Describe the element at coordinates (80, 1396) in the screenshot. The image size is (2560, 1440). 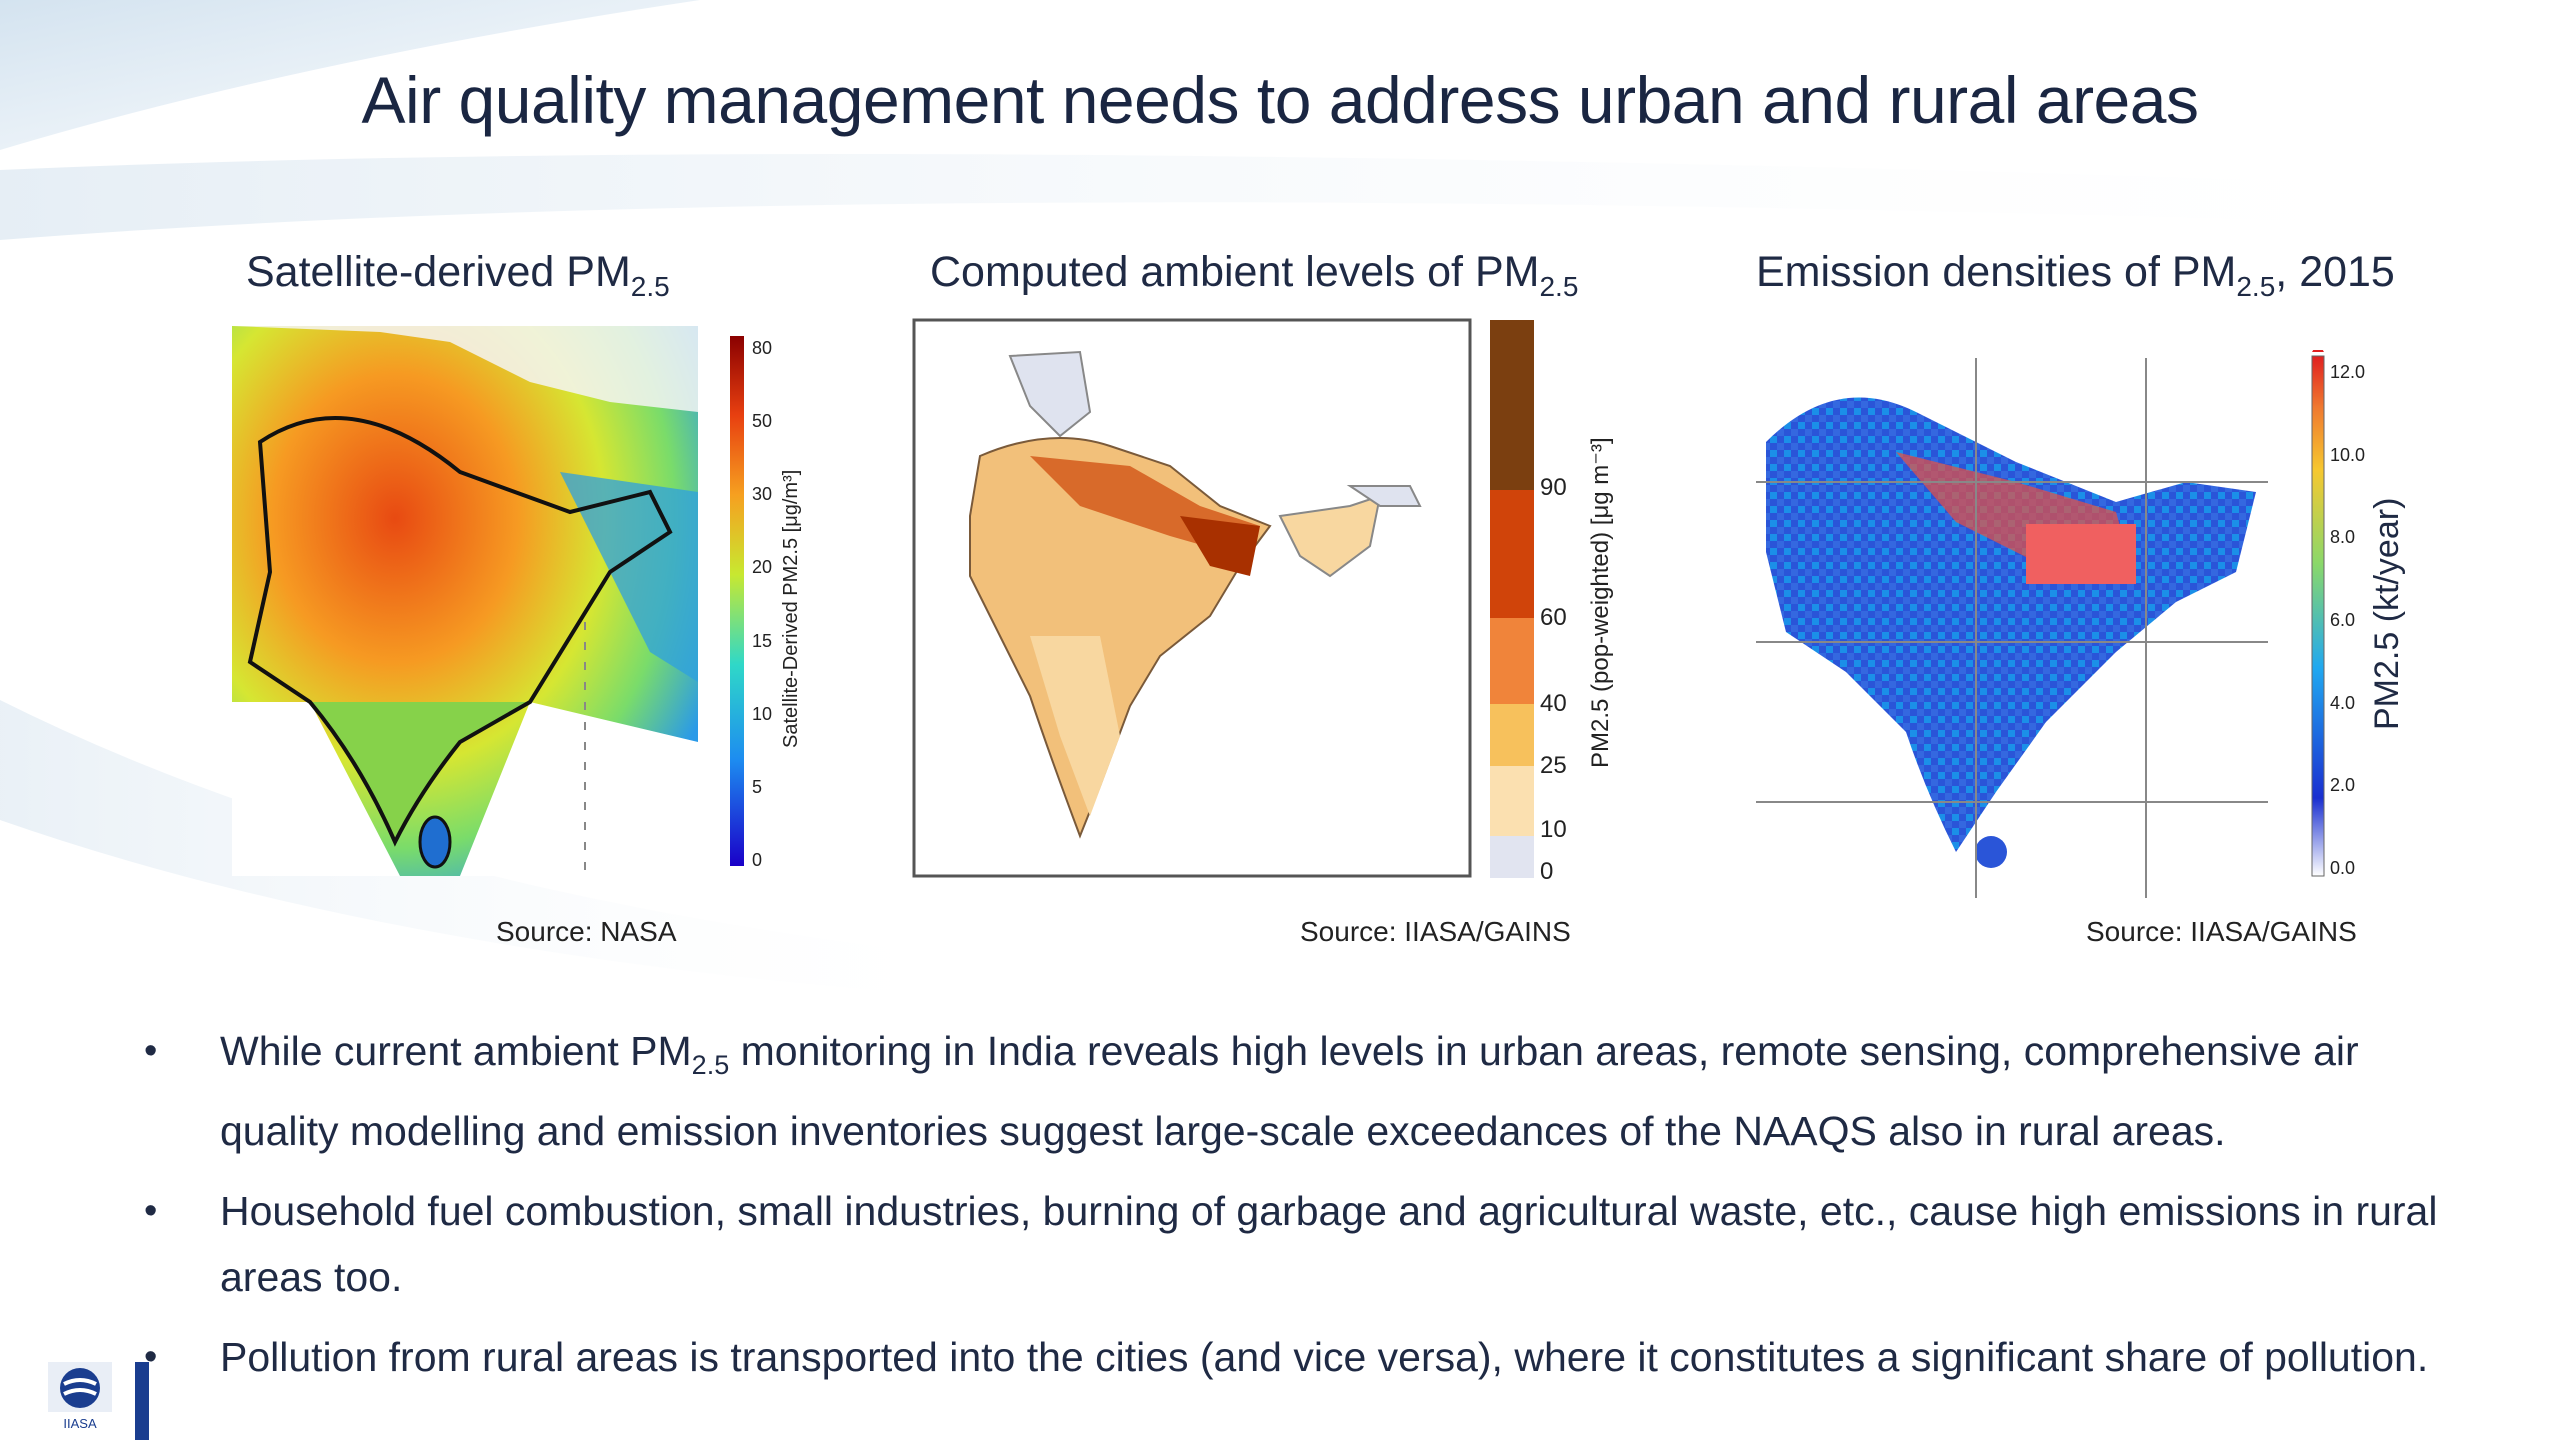
I see `iiasa-logo-icon: IIASA` at that location.